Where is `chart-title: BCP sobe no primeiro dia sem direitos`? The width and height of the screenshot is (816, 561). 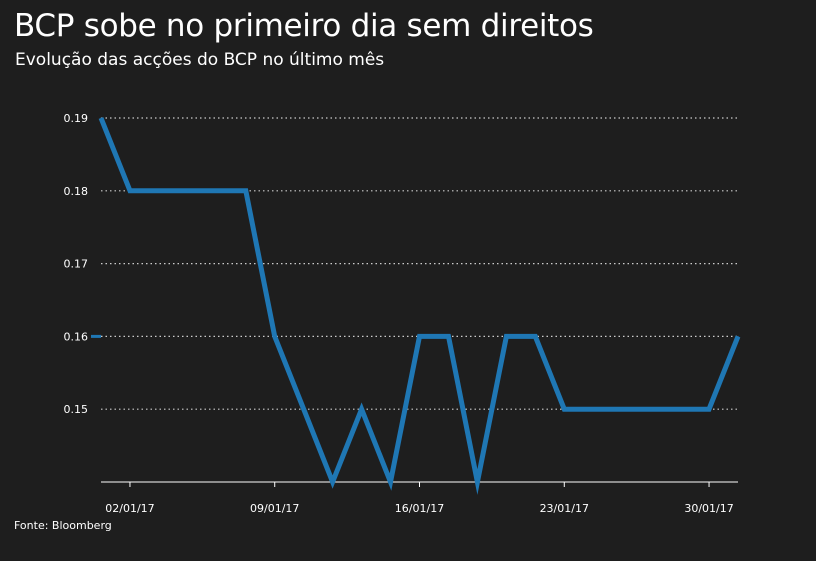 chart-title: BCP sobe no primeiro dia sem direitos is located at coordinates (304, 26).